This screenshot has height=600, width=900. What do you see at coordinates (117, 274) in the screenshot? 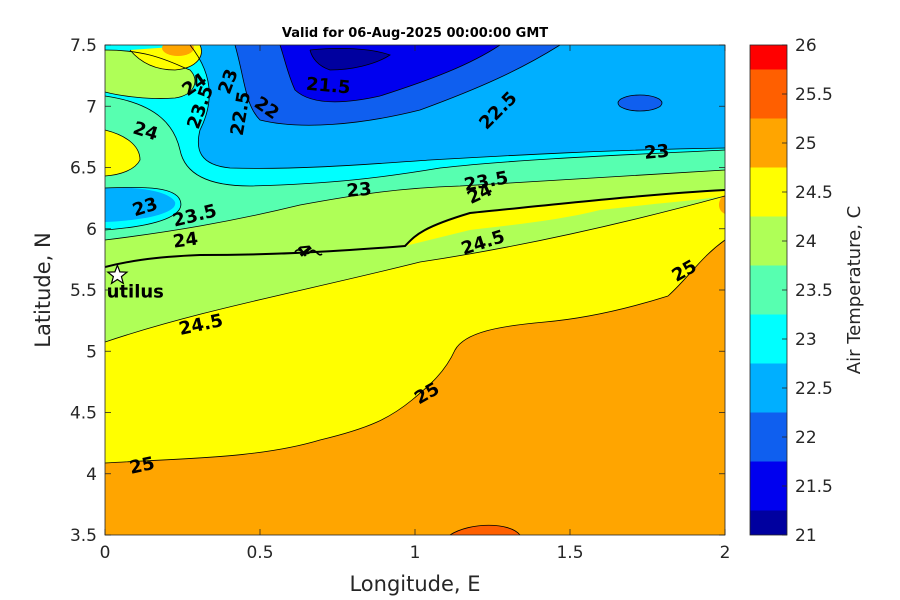
I see `marker-star-icon` at bounding box center [117, 274].